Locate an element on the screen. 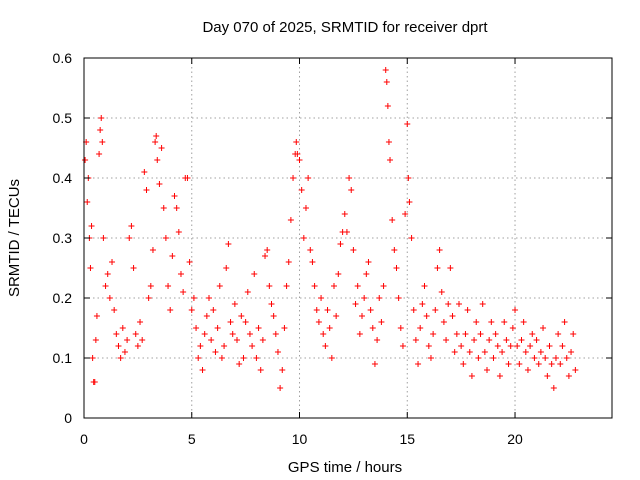 The height and width of the screenshot is (480, 640). y-tick-label: 0.4 is located at coordinates (63, 178).